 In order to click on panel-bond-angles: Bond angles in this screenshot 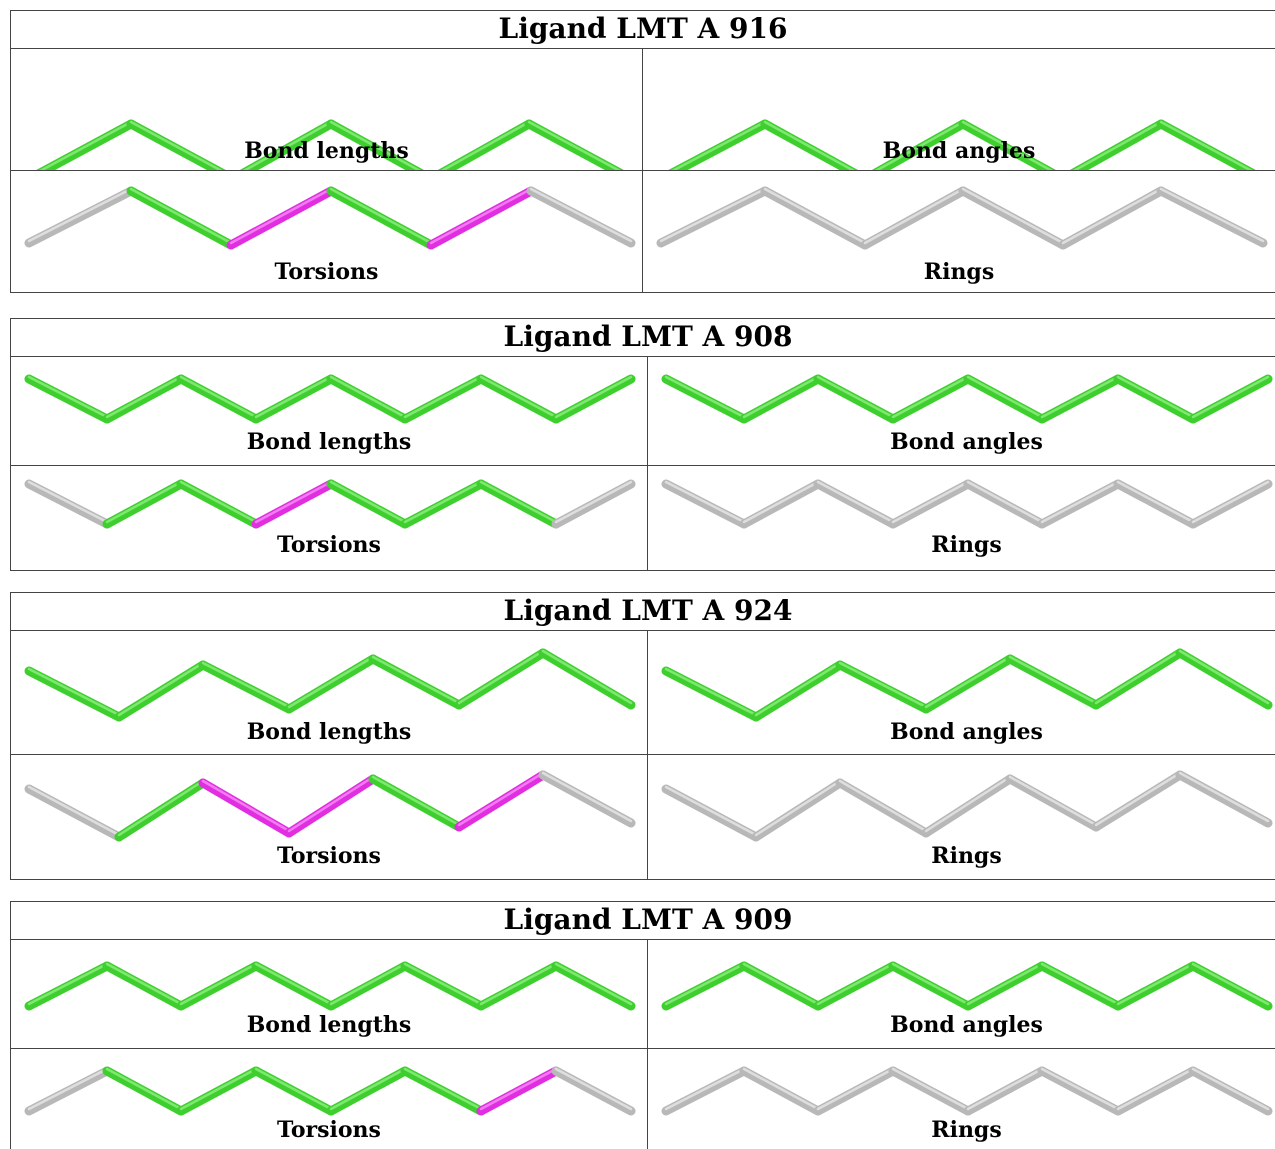, I will do `click(961, 692)`.